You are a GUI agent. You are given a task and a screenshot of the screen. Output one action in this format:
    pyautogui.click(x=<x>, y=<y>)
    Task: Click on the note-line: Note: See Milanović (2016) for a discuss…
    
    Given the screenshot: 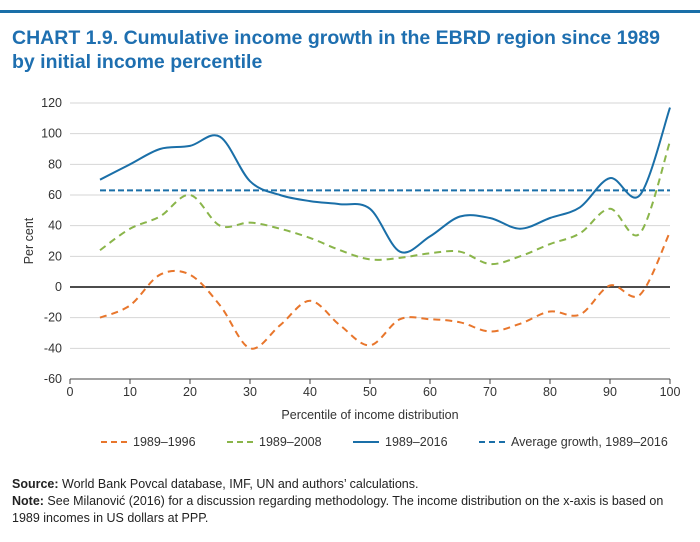 What is the action you would take?
    pyautogui.click(x=352, y=510)
    